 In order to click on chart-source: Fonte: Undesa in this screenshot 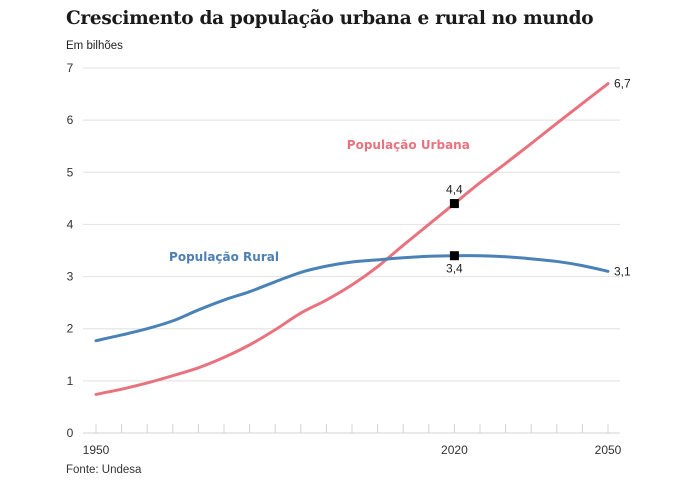, I will do `click(104, 470)`.